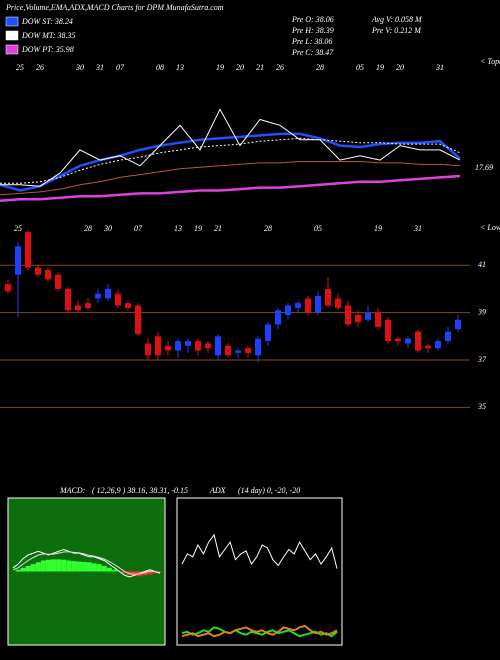 The height and width of the screenshot is (660, 500). I want to click on price-info: Pre L: 38.06, so click(311, 41).